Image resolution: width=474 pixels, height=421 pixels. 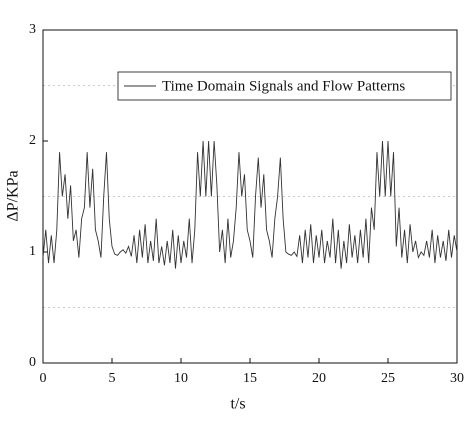 What do you see at coordinates (43, 378) in the screenshot?
I see `x-tick-label: 0` at bounding box center [43, 378].